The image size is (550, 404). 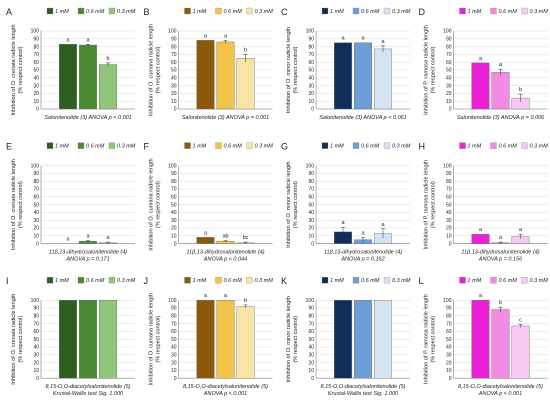 I want to click on panel-letter: I, so click(x=7, y=281).